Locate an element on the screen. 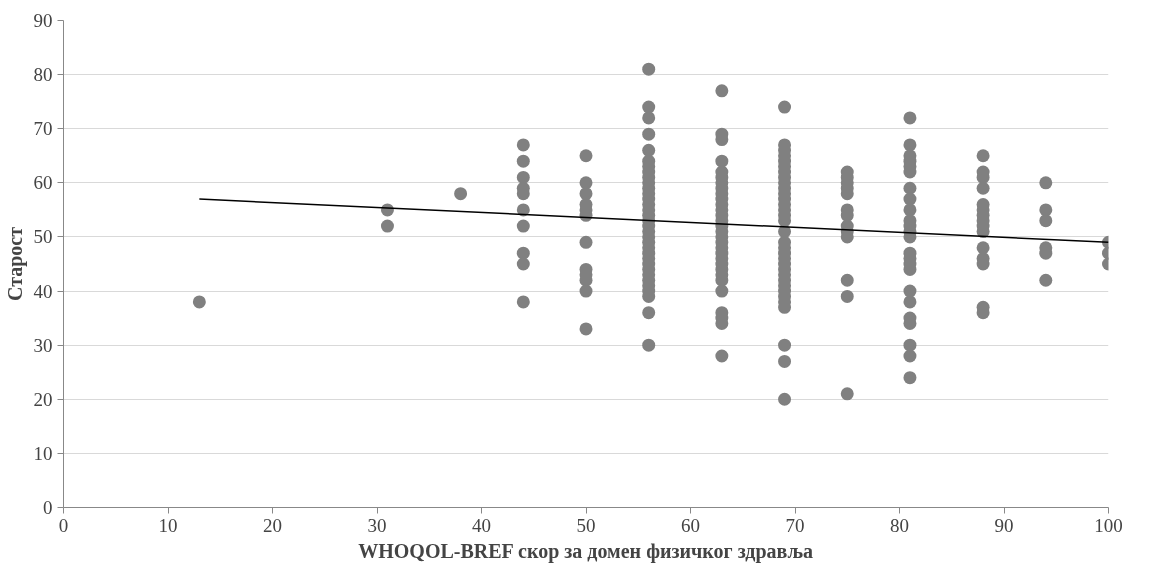 The width and height of the screenshot is (1158, 564). y-tick-label: 50 is located at coordinates (43, 237).